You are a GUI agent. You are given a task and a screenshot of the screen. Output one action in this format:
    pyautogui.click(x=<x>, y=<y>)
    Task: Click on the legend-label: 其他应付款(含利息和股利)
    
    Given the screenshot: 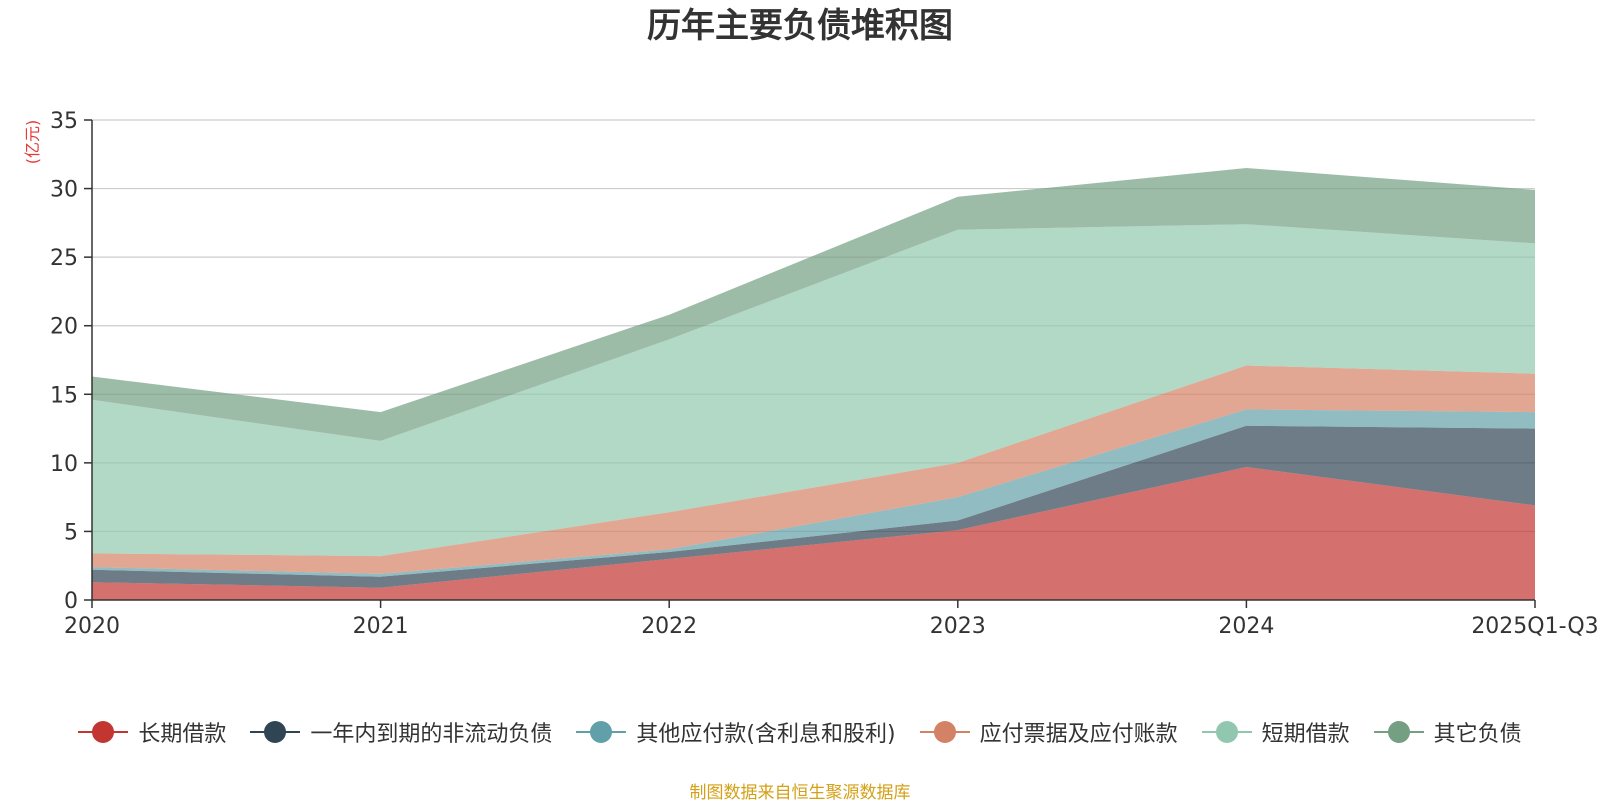 What is the action you would take?
    pyautogui.click(x=766, y=734)
    